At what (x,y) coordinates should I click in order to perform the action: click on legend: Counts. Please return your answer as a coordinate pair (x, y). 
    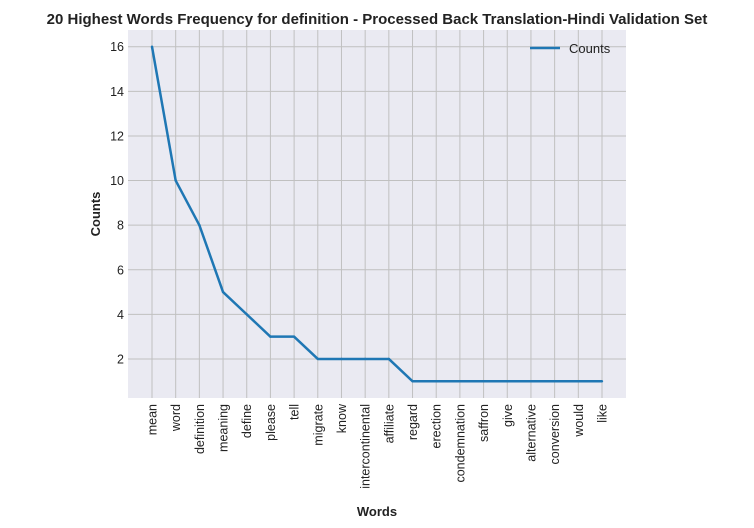
    Looking at the image, I should click on (570, 48).